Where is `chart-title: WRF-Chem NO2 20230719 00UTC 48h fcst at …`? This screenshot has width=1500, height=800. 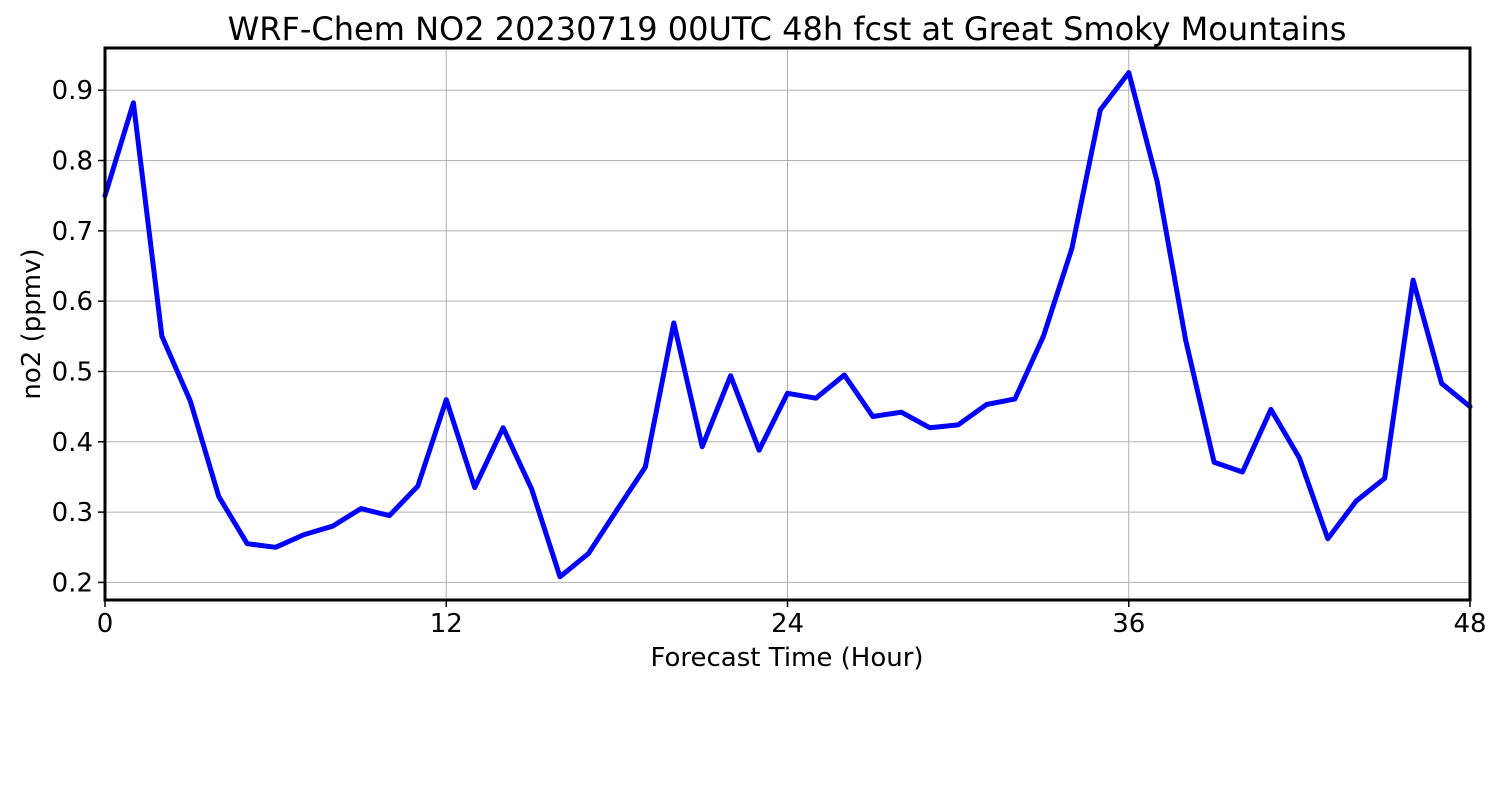 chart-title: WRF-Chem NO2 20230719 00UTC 48h fcst at … is located at coordinates (787, 29).